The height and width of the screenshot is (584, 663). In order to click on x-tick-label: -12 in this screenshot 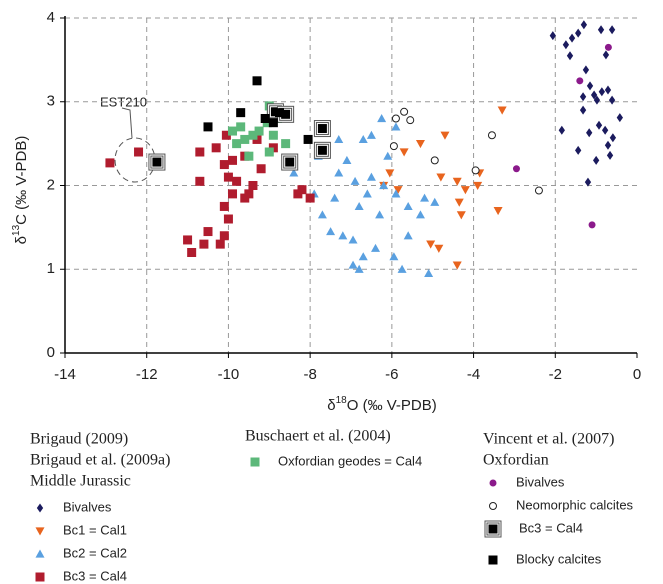, I will do `click(147, 374)`.